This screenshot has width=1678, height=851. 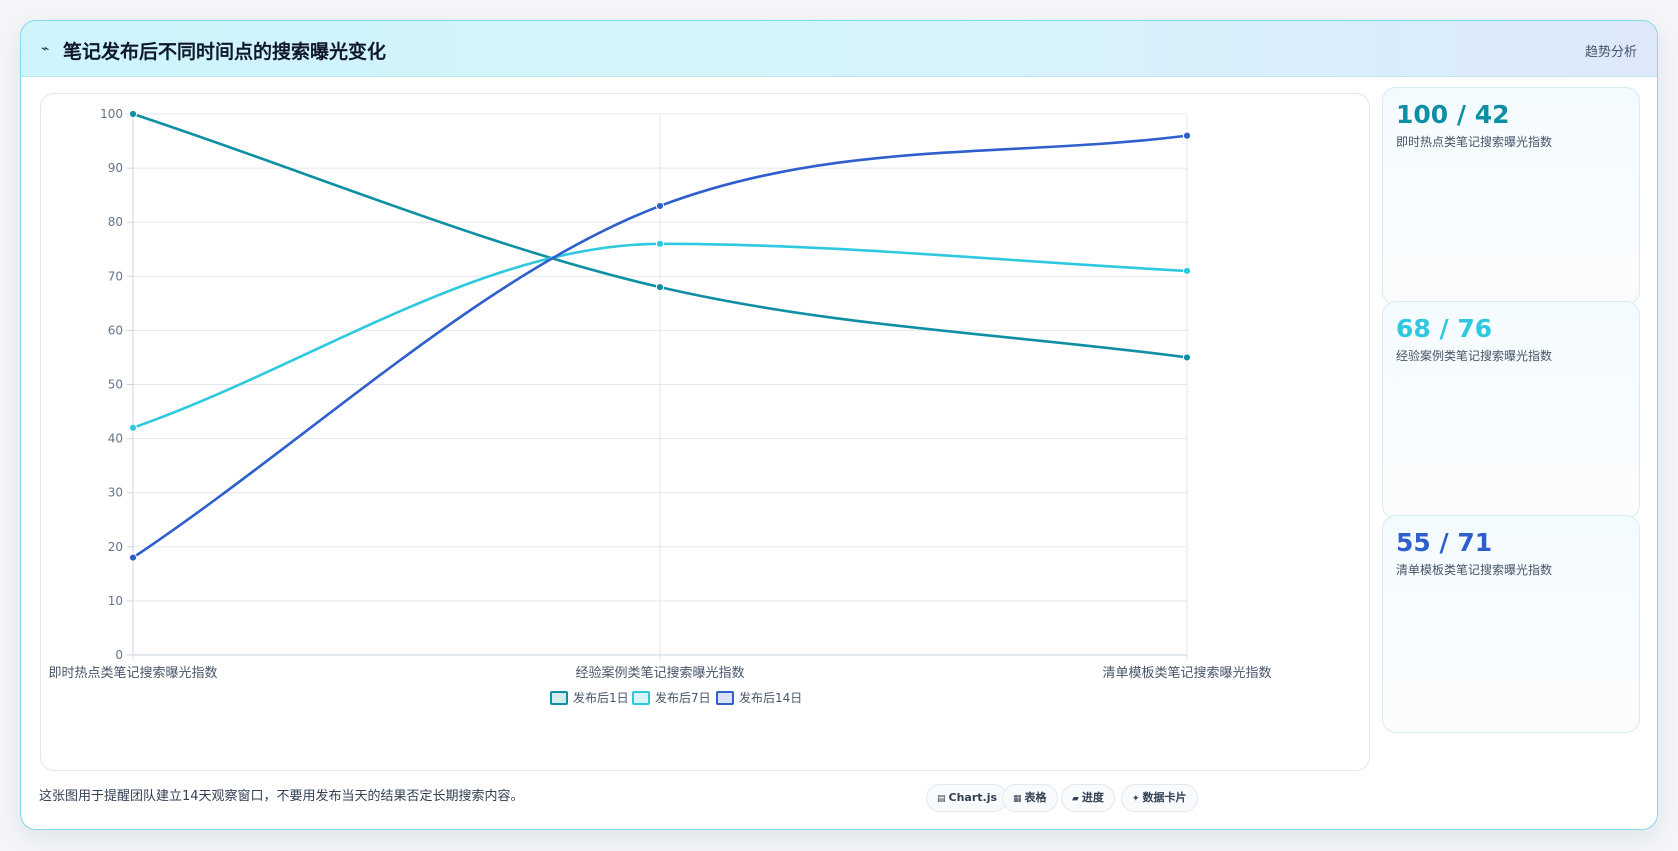 I want to click on table-pill: ▦ 表格, so click(x=1030, y=798).